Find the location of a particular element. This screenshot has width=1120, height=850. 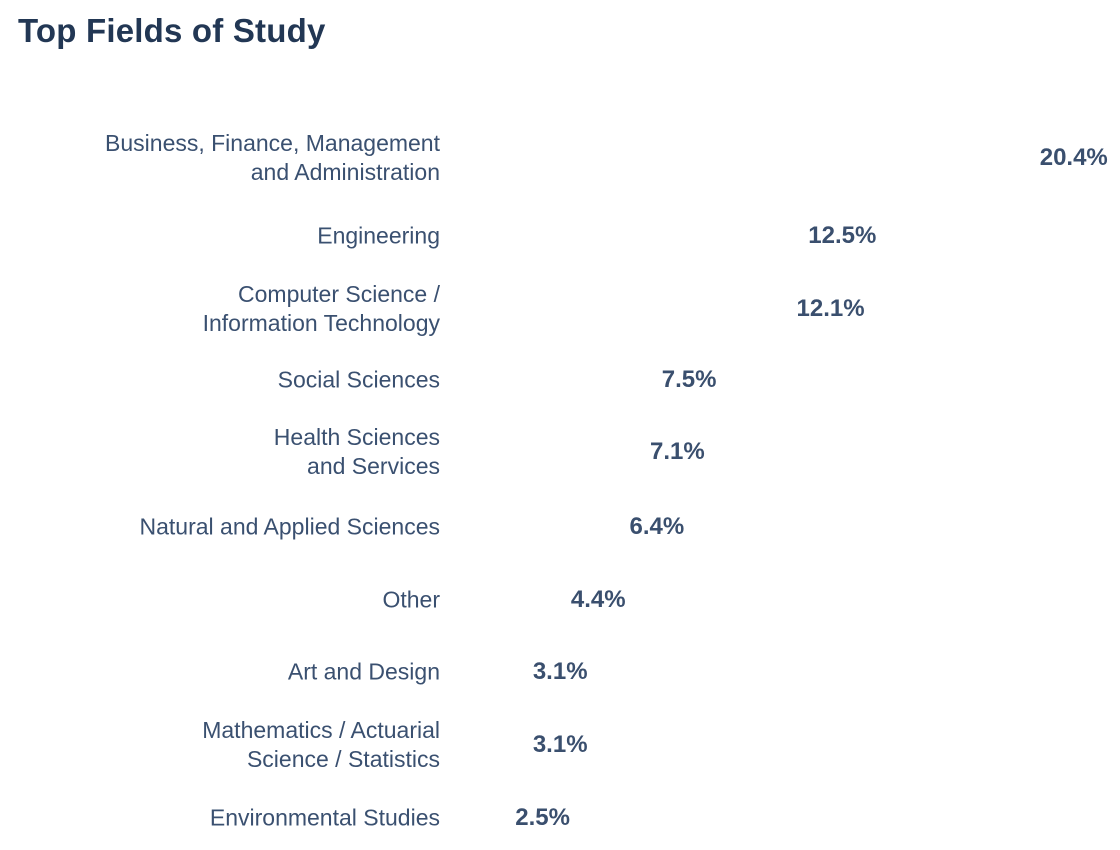

value-label: 20.4% is located at coordinates (1073, 157).